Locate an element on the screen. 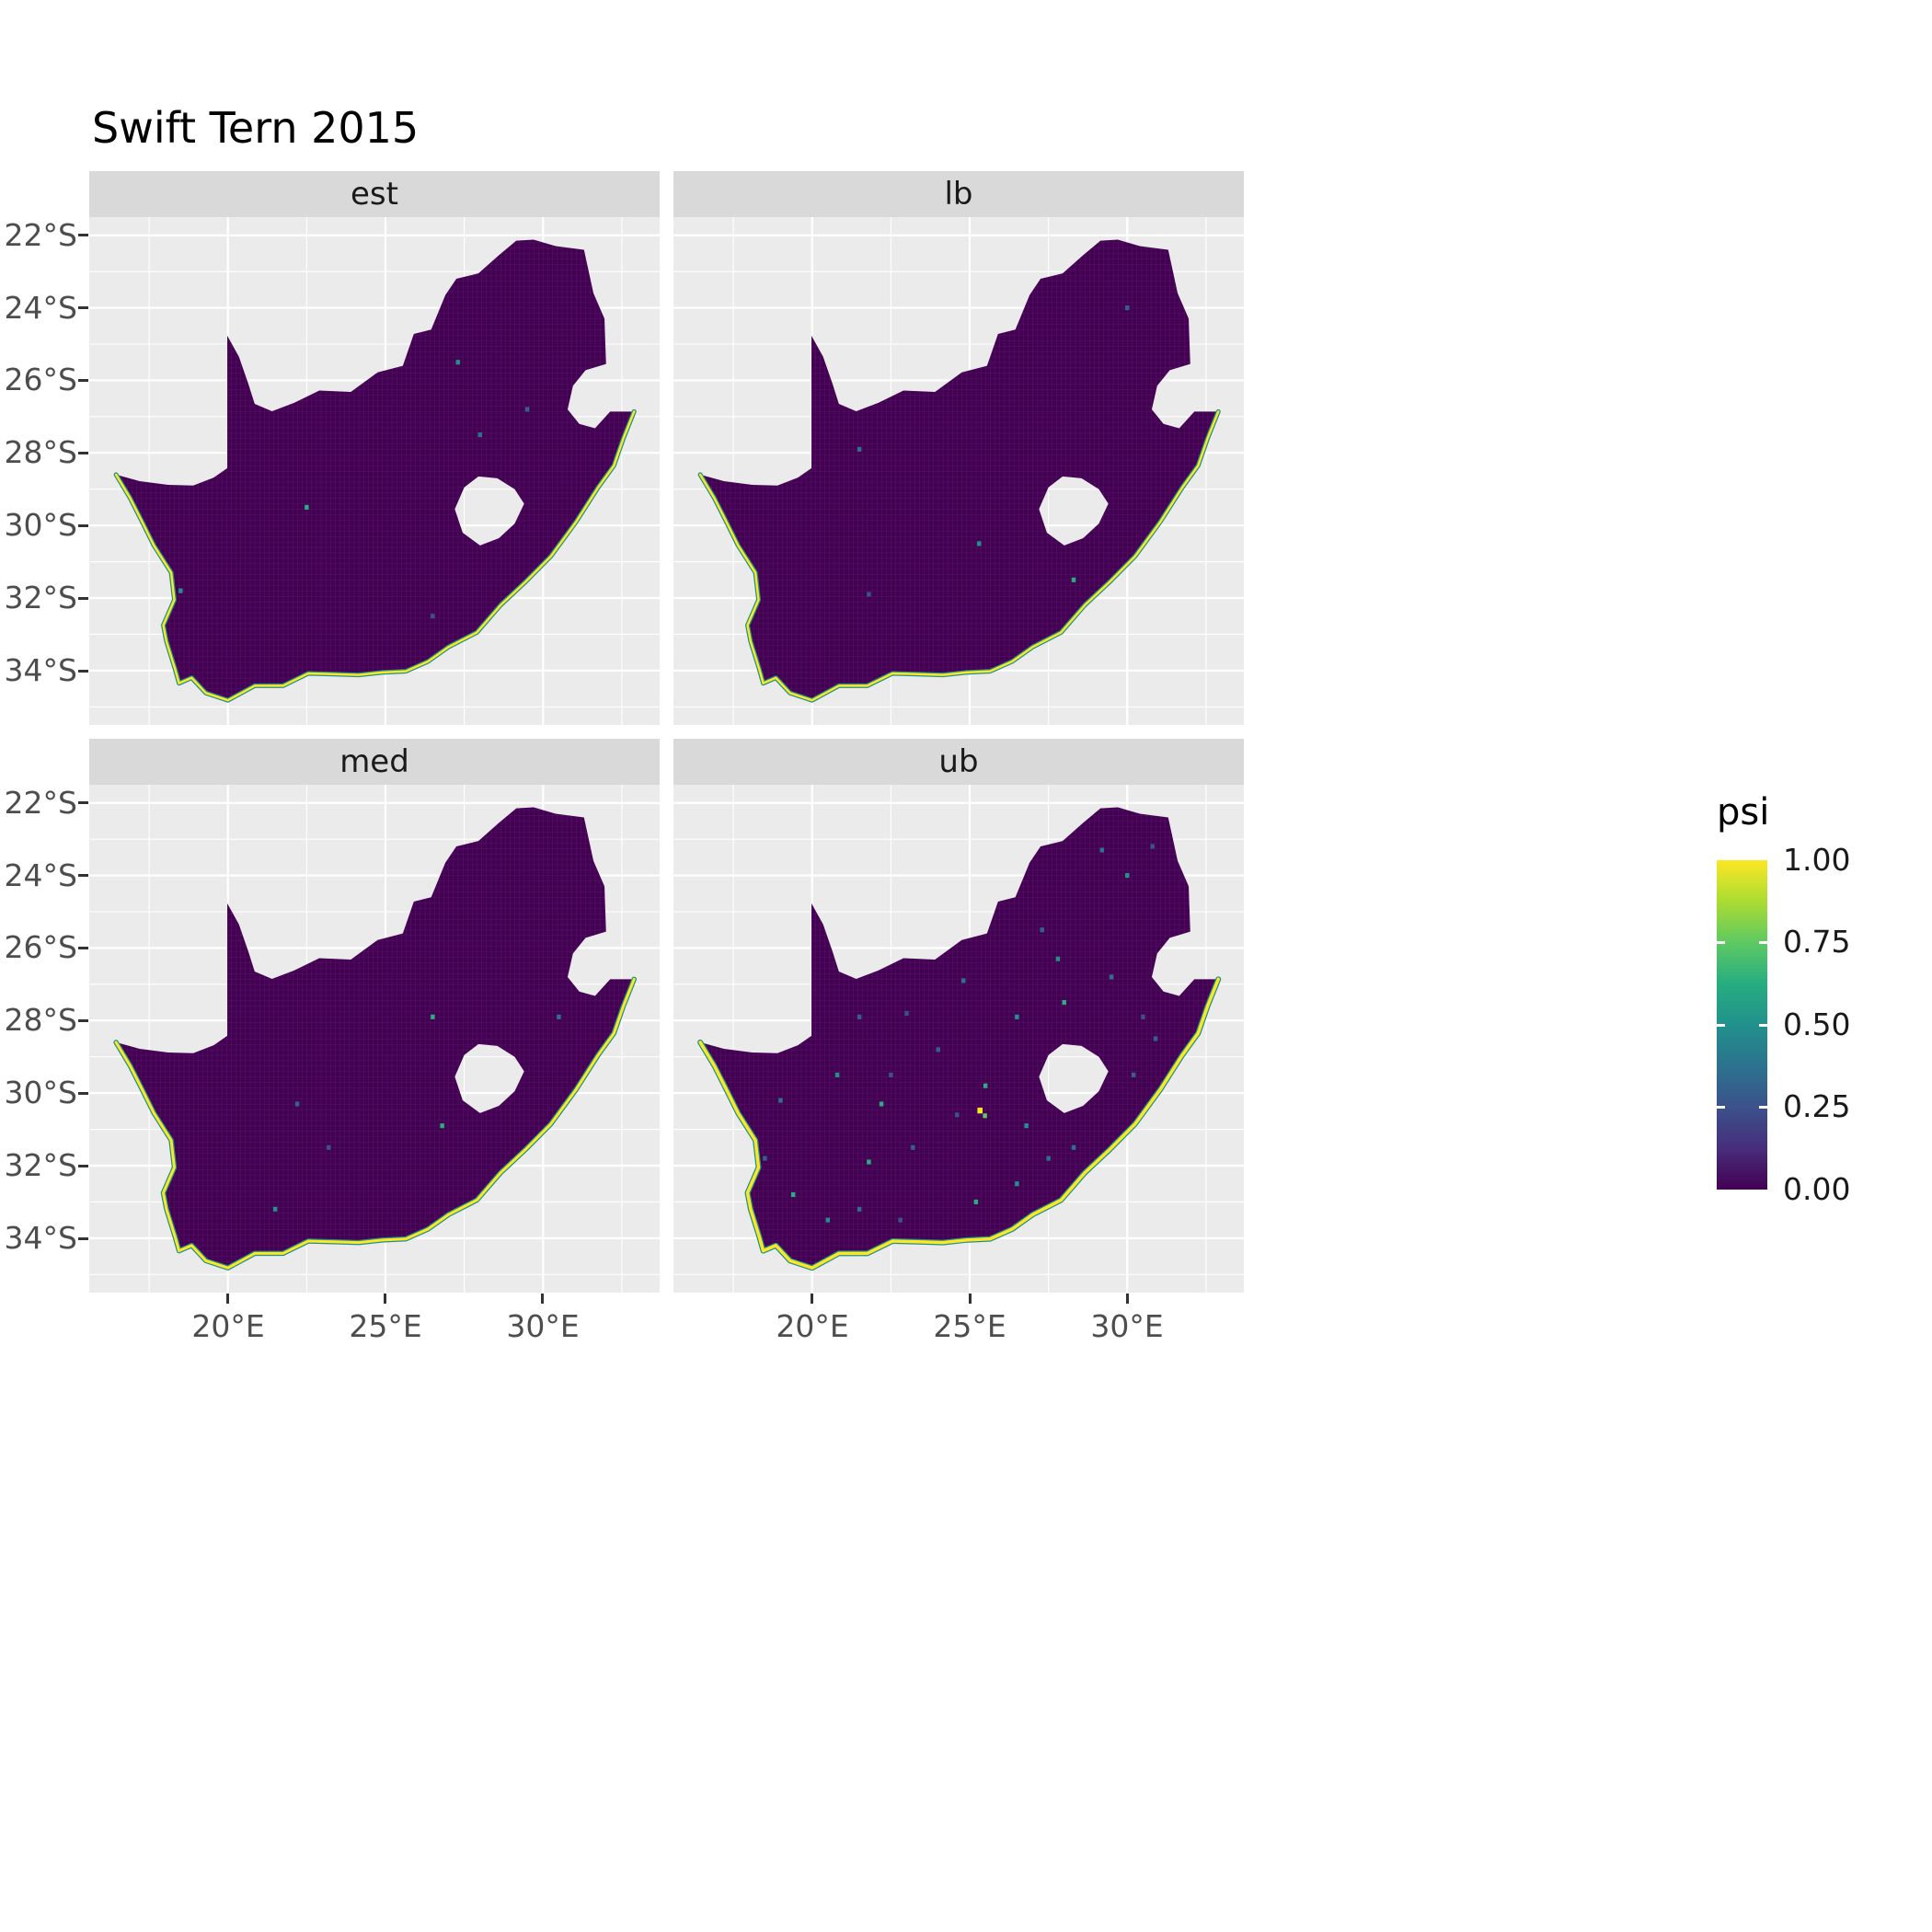 The image size is (1932, 1932). facet-label-lb: lb is located at coordinates (958, 194).